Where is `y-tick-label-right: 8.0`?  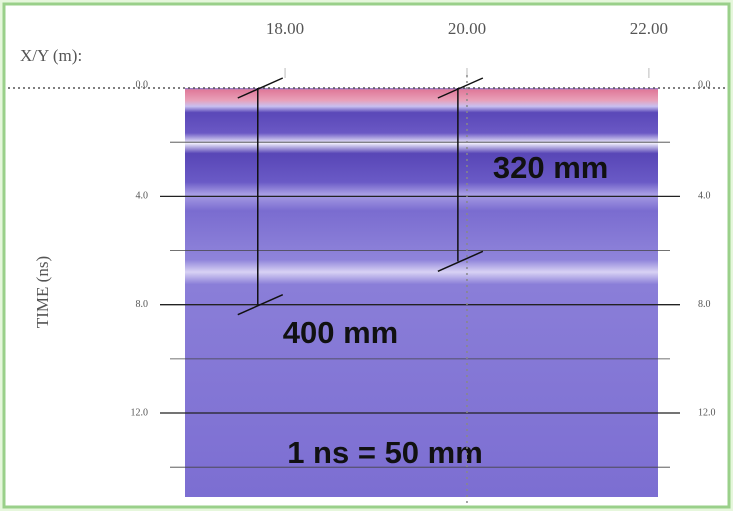
y-tick-label-right: 8.0 is located at coordinates (704, 304).